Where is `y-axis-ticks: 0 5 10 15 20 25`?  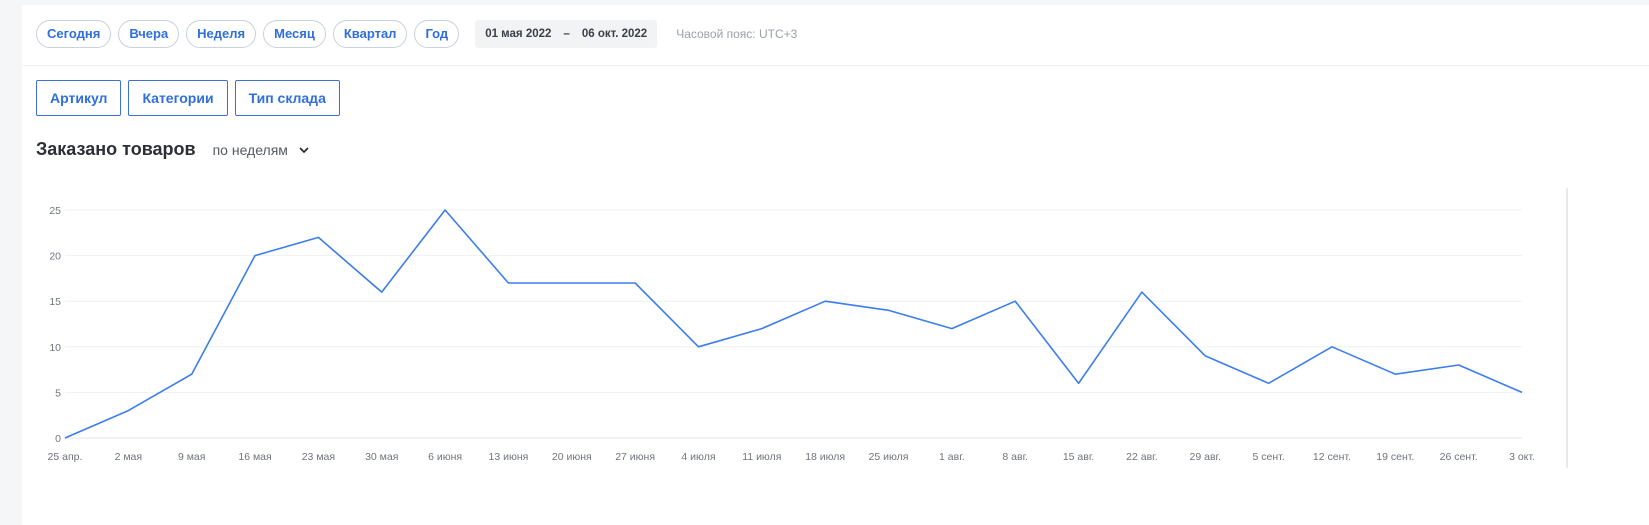 y-axis-ticks: 0 5 10 15 20 25 is located at coordinates (55, 325).